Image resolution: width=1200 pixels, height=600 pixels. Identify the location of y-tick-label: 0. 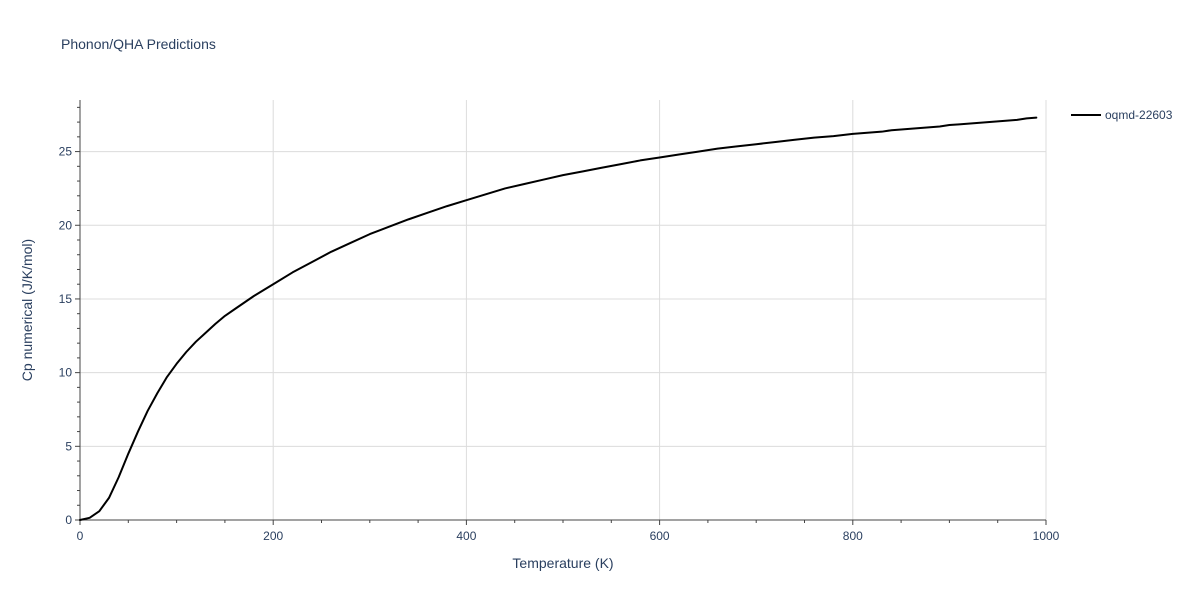
(68, 520).